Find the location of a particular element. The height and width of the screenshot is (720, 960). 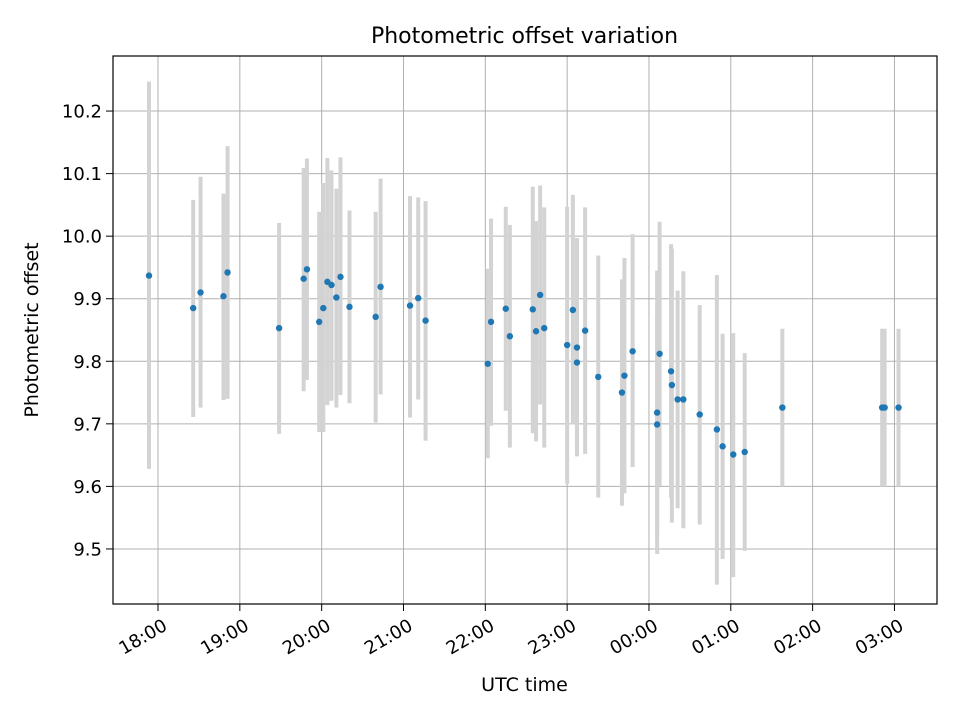

y-tick-label: 10.2 is located at coordinates (82, 112).